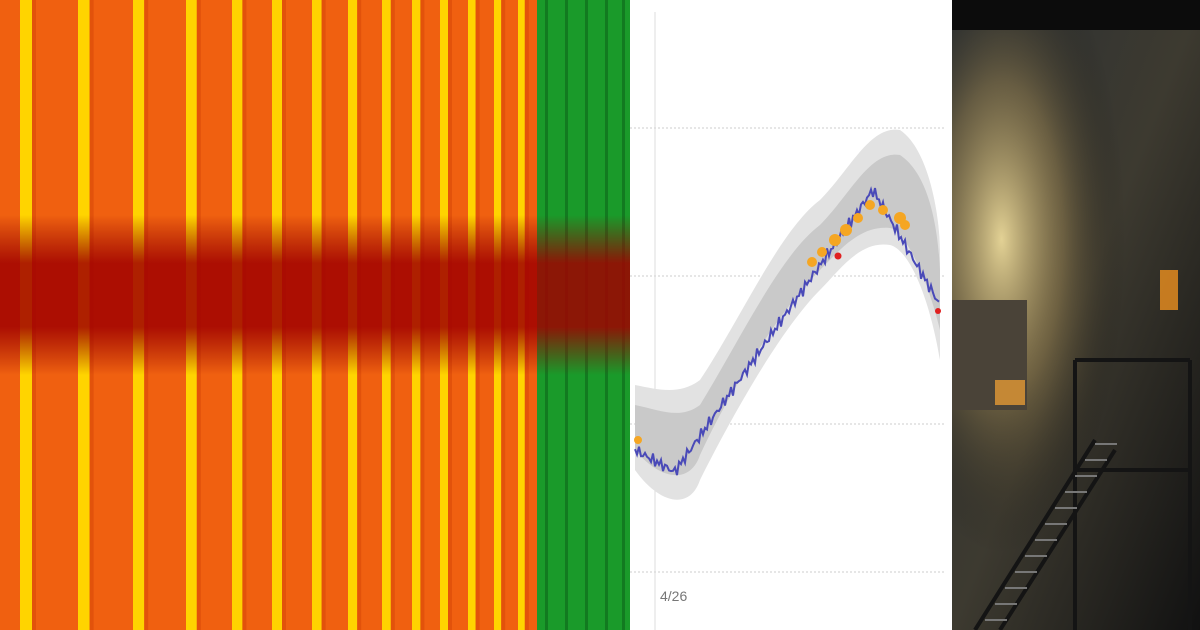 This screenshot has height=630, width=1200. Describe the element at coordinates (315, 295) in the screenshot. I see `red-band` at that location.